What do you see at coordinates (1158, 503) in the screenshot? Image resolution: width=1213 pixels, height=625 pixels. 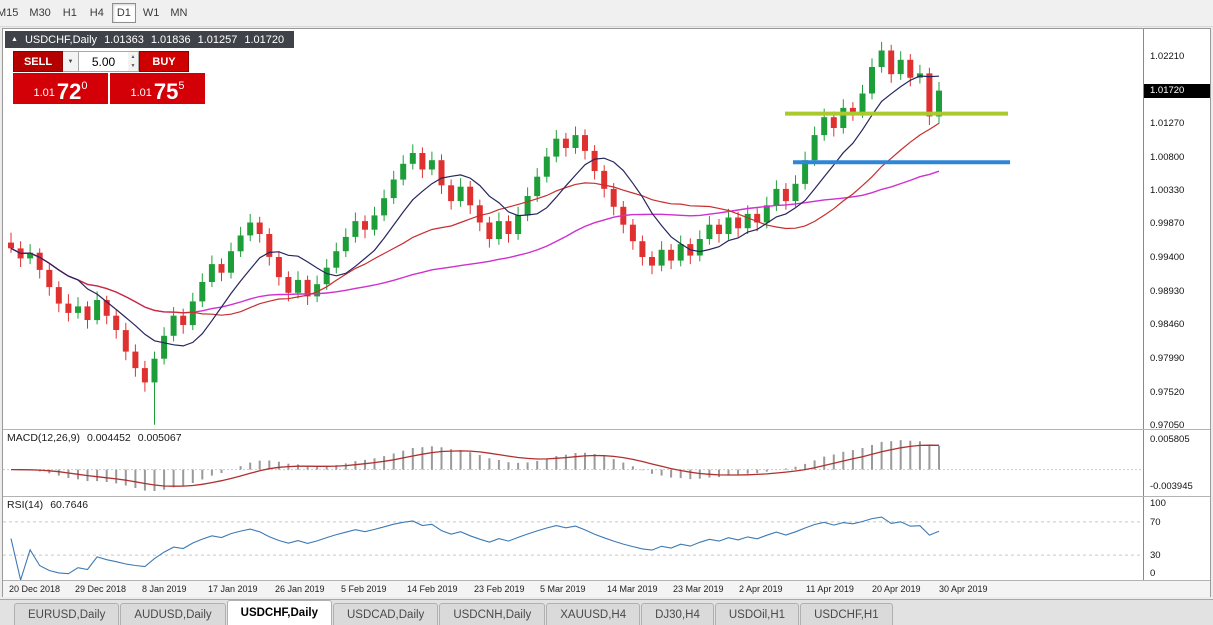 I see `rsi-scale-label: 100` at bounding box center [1158, 503].